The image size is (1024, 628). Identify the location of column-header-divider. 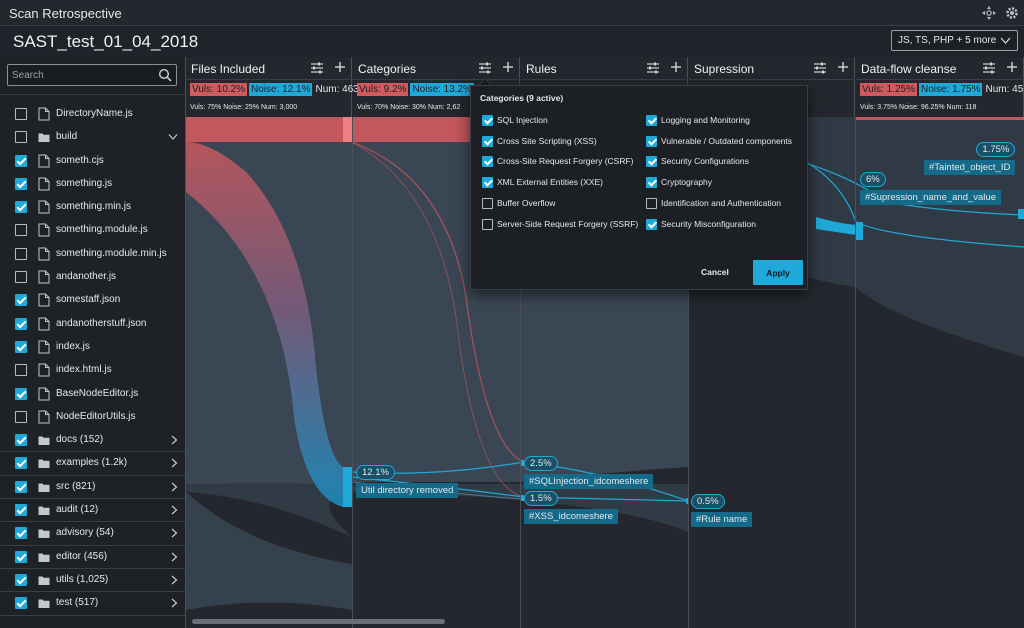
(772, 79).